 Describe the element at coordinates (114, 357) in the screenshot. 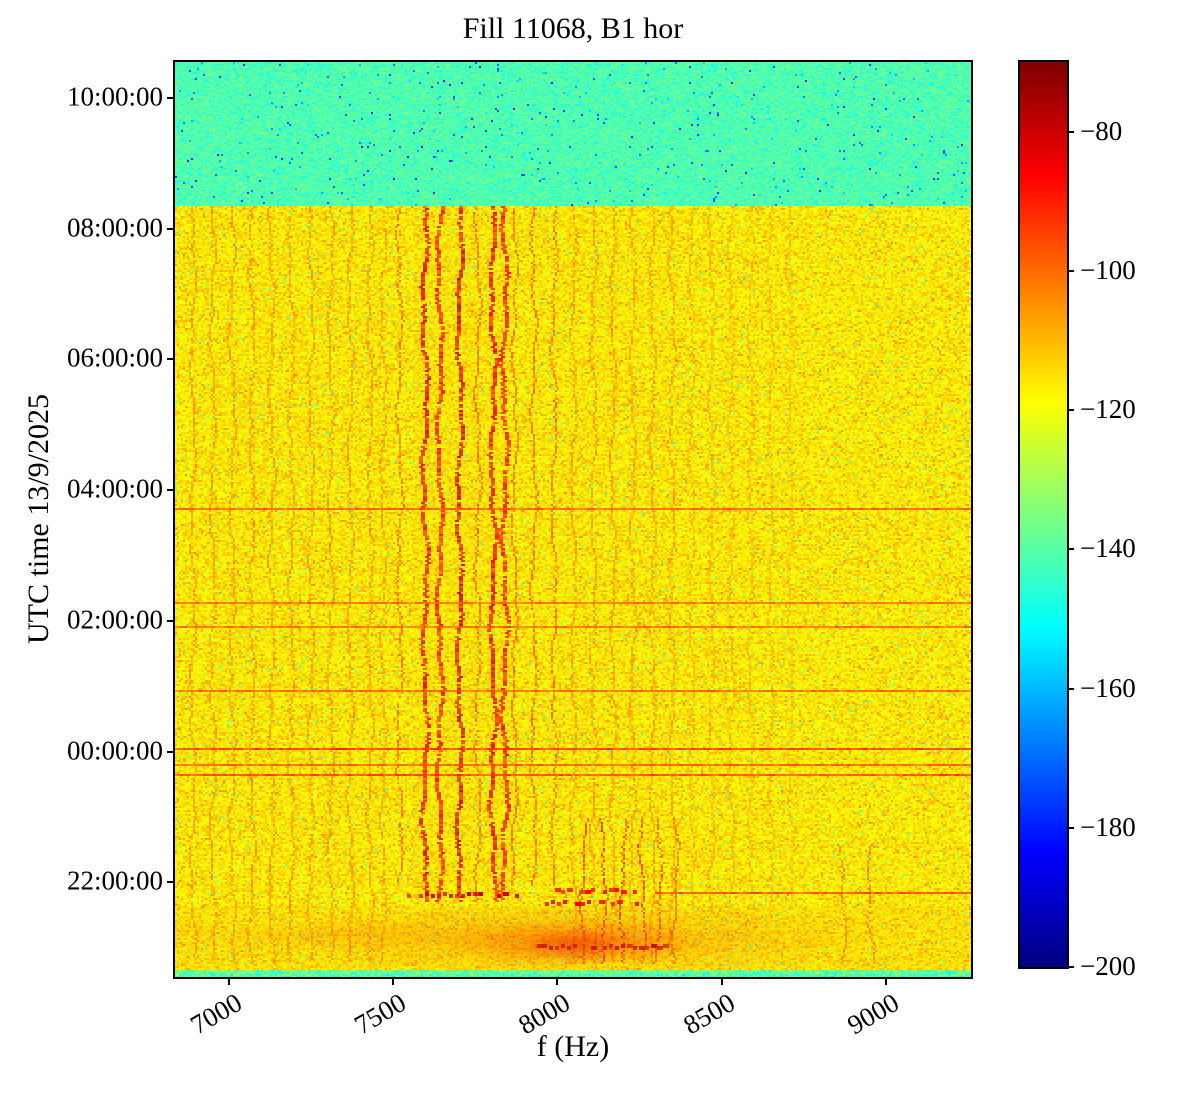

I see `y-tick-label: 06:00:00` at that location.